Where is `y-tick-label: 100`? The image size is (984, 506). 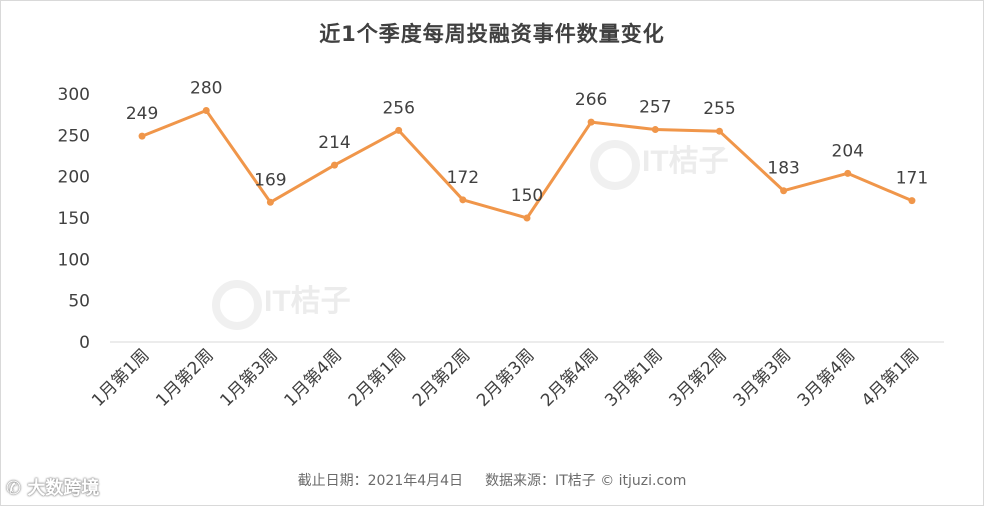 y-tick-label: 100 is located at coordinates (74, 260).